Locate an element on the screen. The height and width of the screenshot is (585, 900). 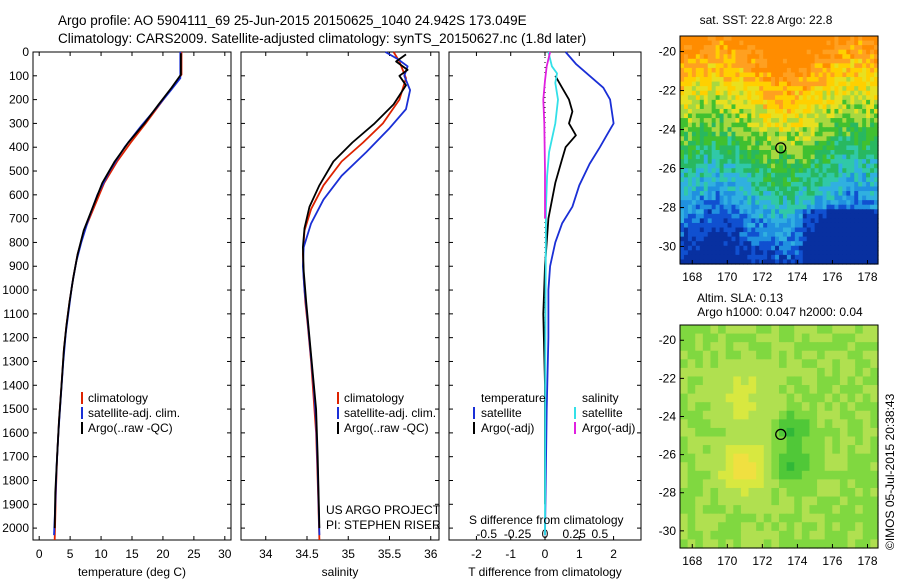
lat-tick-label: -20 is located at coordinates (668, 52).